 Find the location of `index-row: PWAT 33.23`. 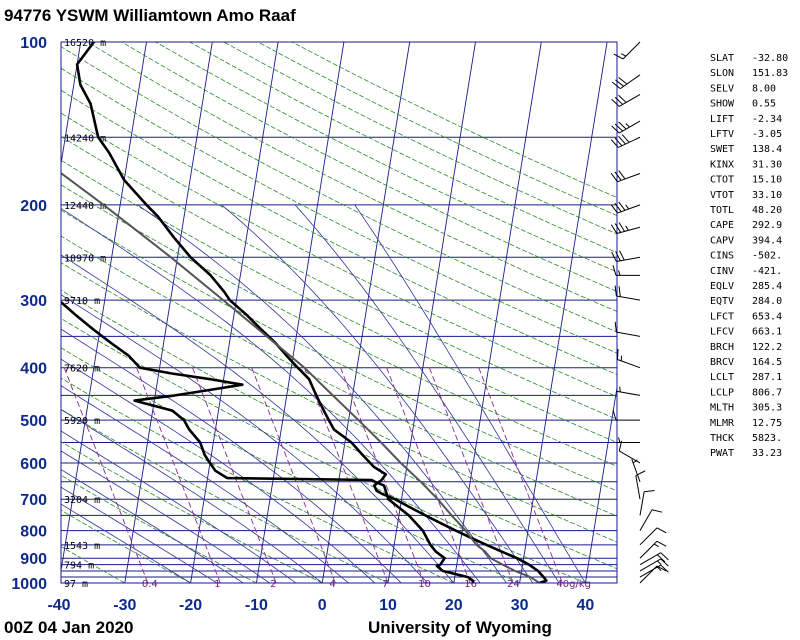

index-row: PWAT 33.23 is located at coordinates (746, 453).